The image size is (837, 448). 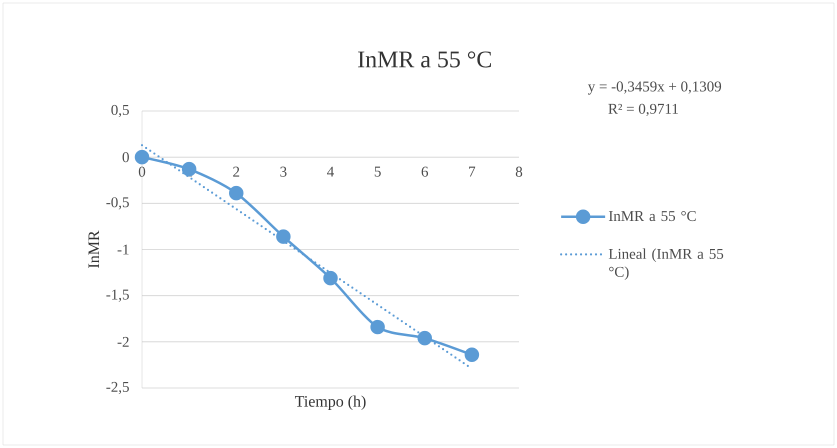 I want to click on y-tick-label: -1,5, so click(x=117, y=296).